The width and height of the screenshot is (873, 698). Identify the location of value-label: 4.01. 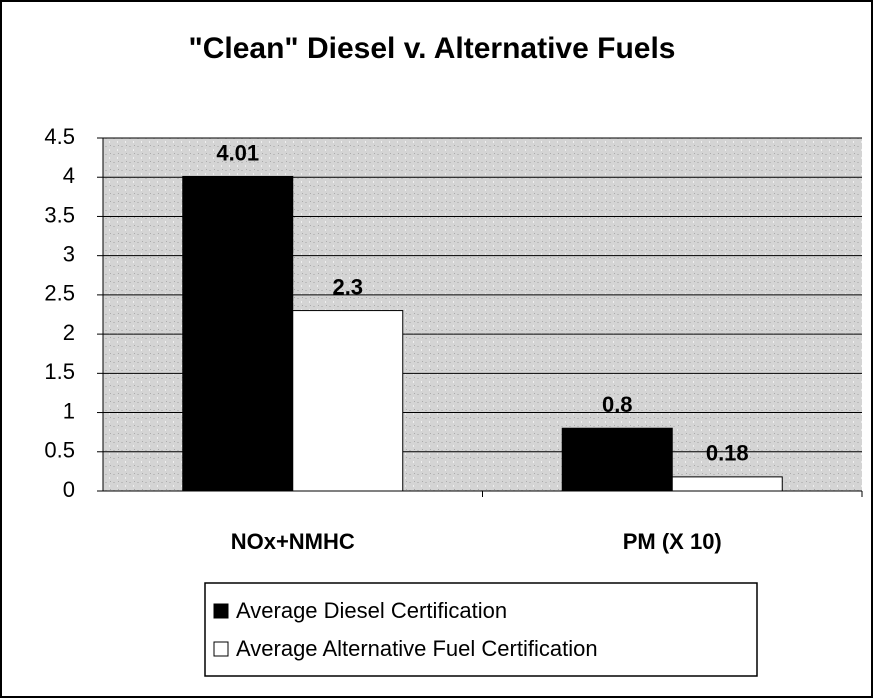
(237, 152).